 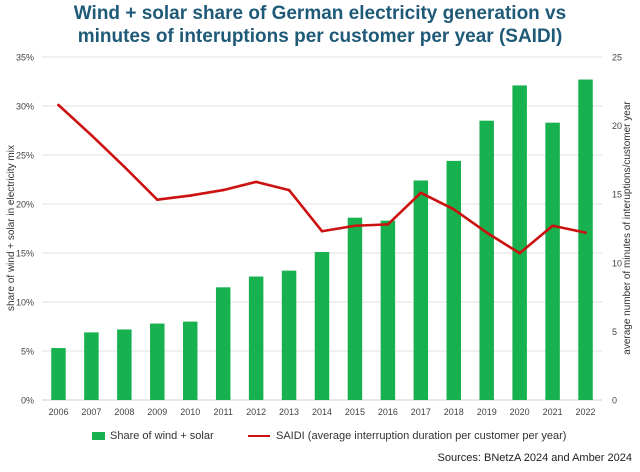 I want to click on right-tick-label: 0, so click(x=614, y=401).